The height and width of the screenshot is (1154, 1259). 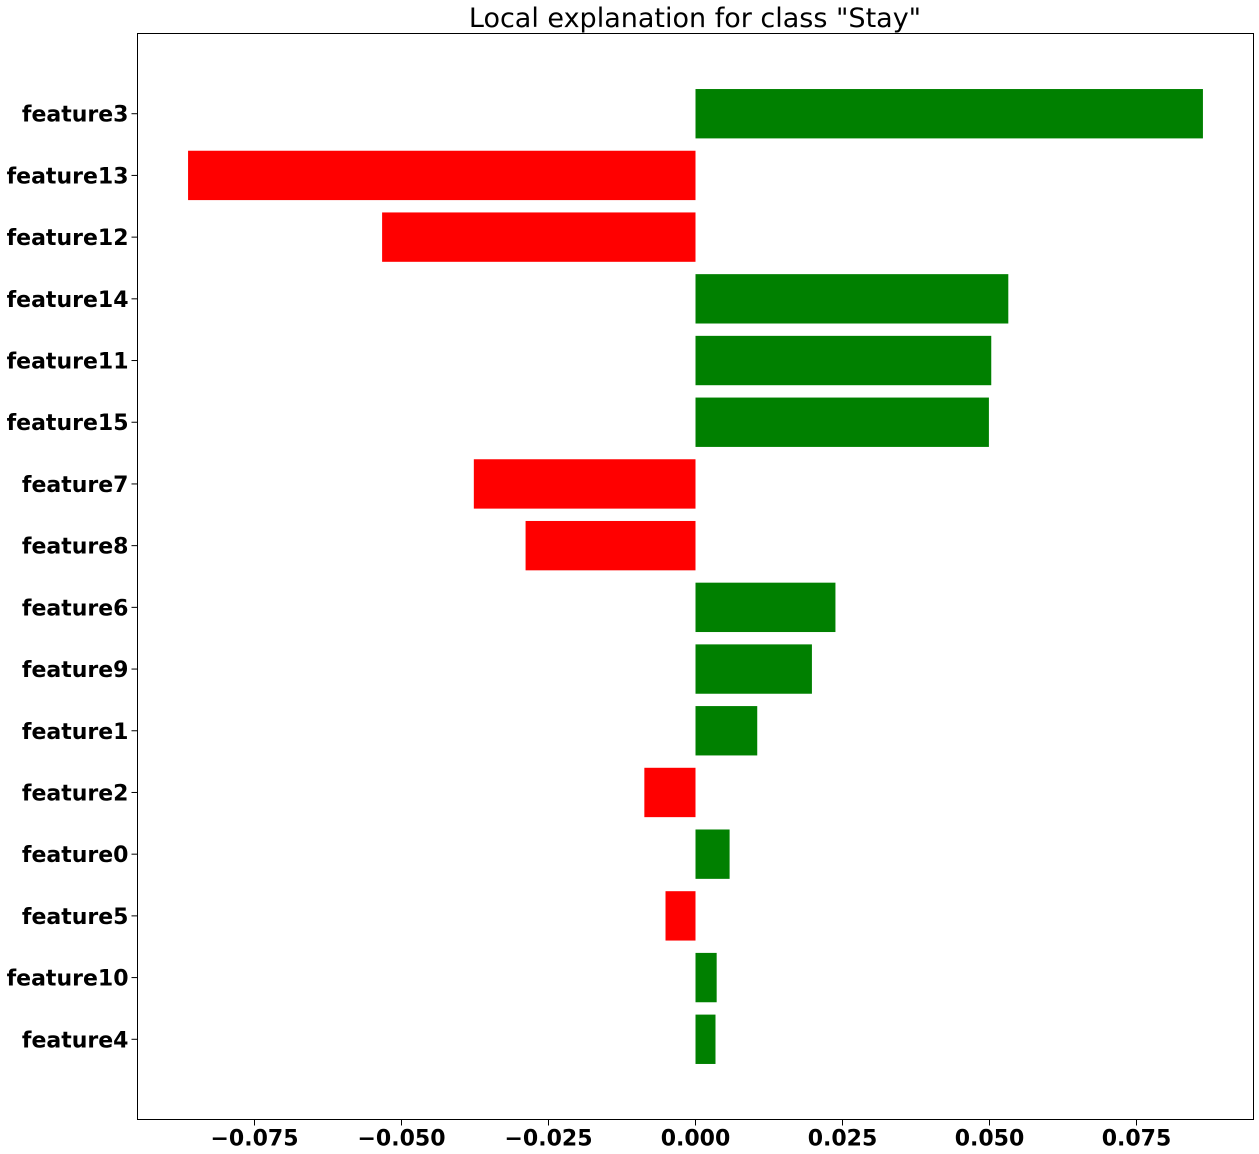 I want to click on y-tick-label-feature5: feature5, so click(x=75, y=917).